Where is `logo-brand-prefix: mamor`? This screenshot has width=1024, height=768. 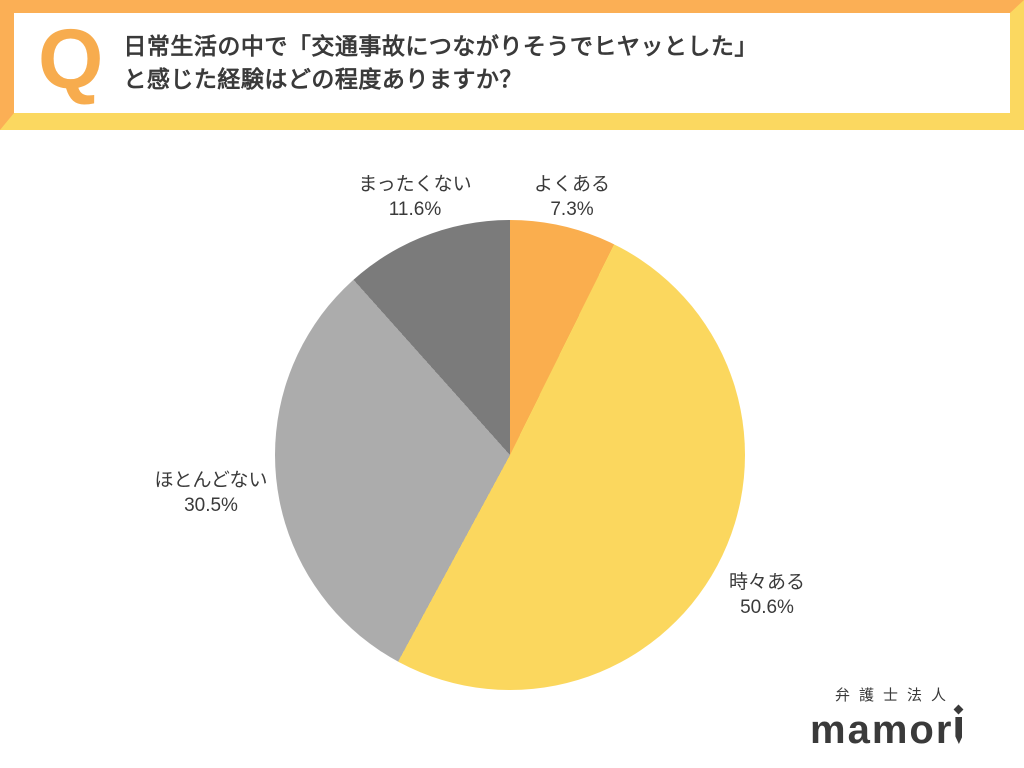 logo-brand-prefix: mamor is located at coordinates (882, 730).